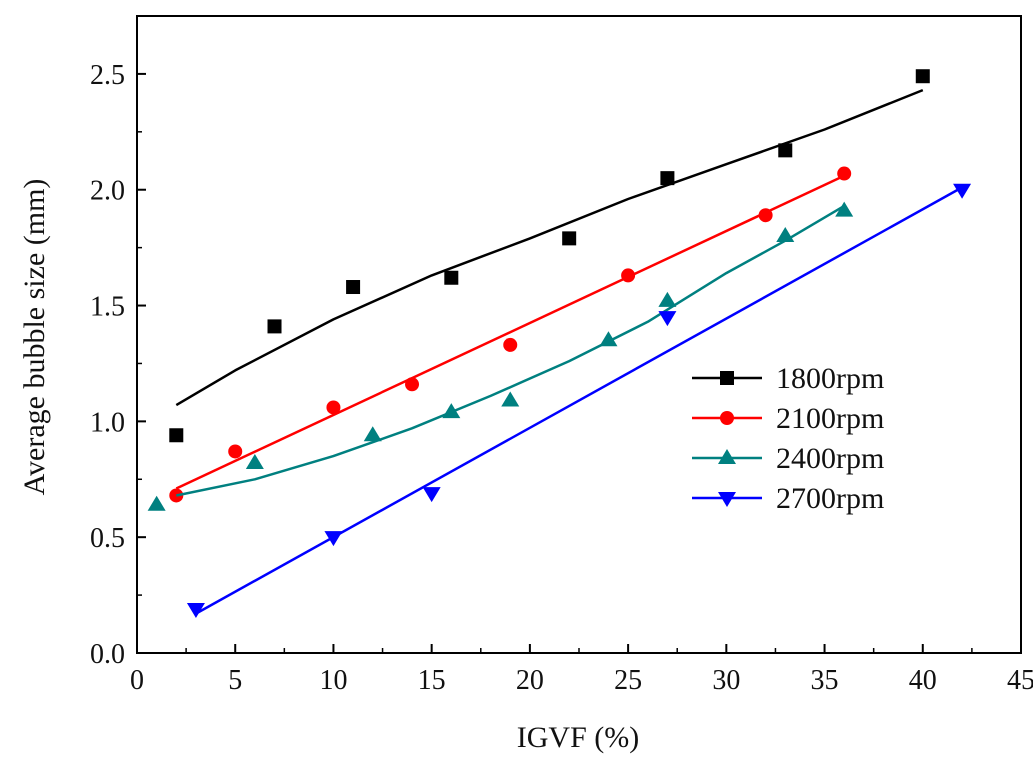  I want to click on legend-entry-2100rpm: 2100rpm, so click(788, 418).